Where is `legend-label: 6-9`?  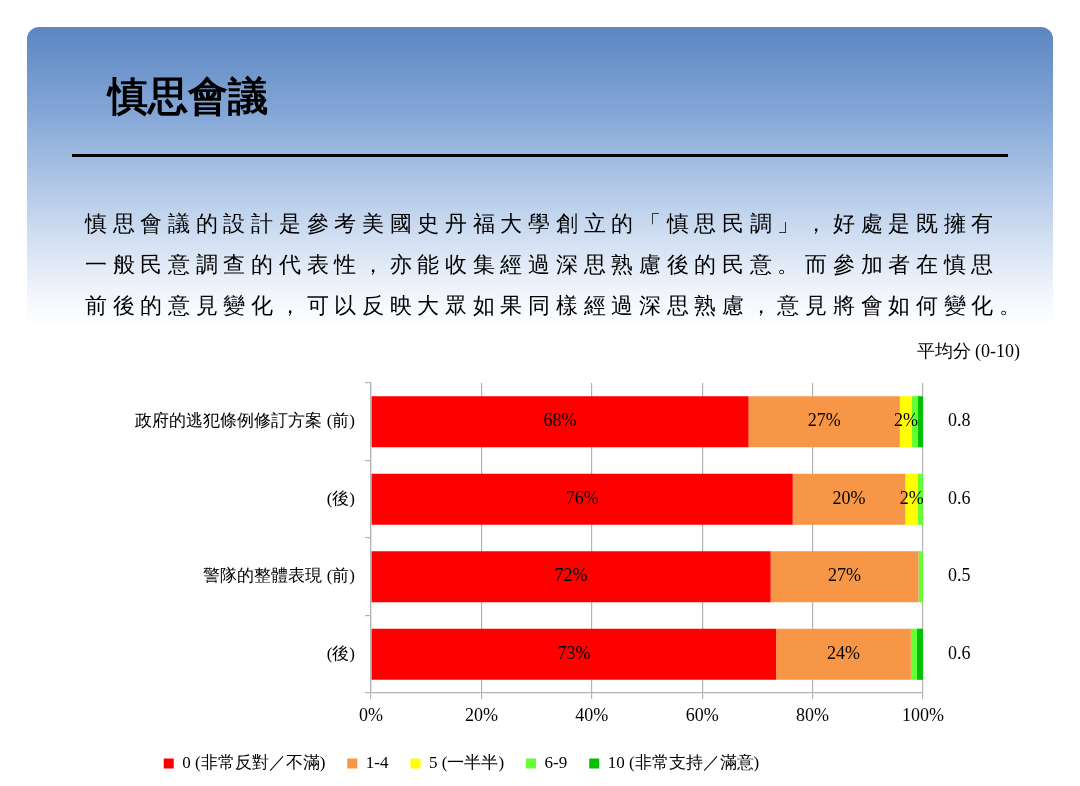 legend-label: 6-9 is located at coordinates (556, 762).